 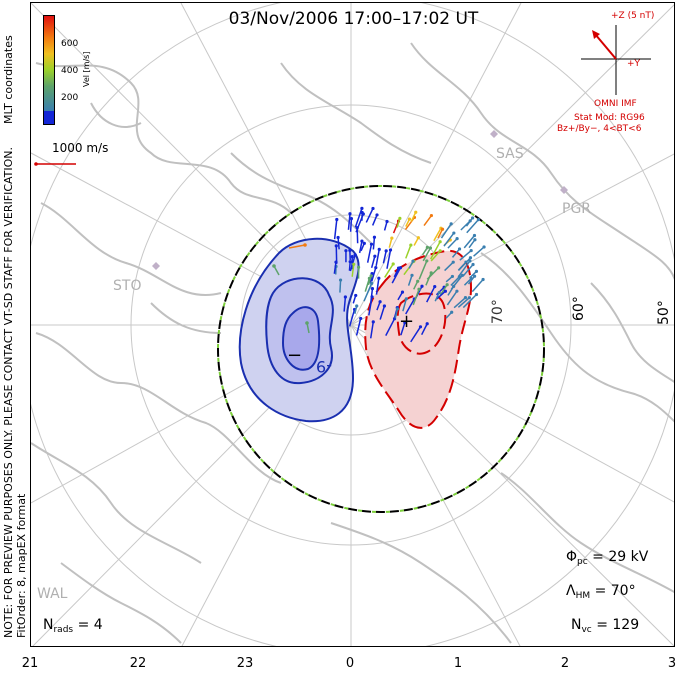 I want to click on potential-max-marker: +, so click(x=407, y=321).